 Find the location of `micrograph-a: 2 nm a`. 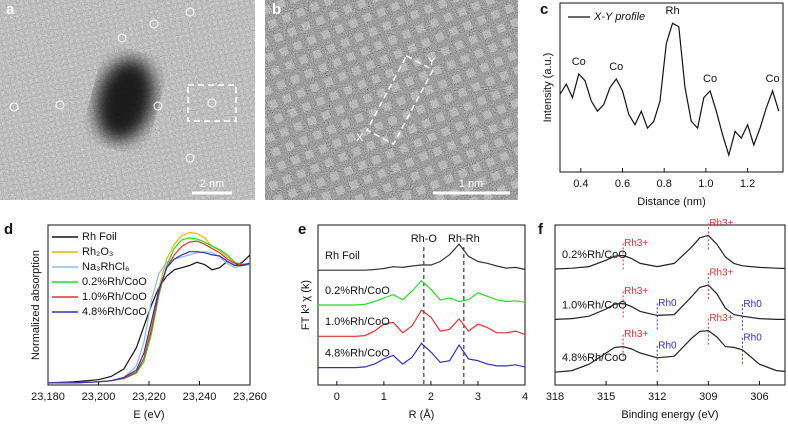

micrograph-a: 2 nm a is located at coordinates (127, 100).